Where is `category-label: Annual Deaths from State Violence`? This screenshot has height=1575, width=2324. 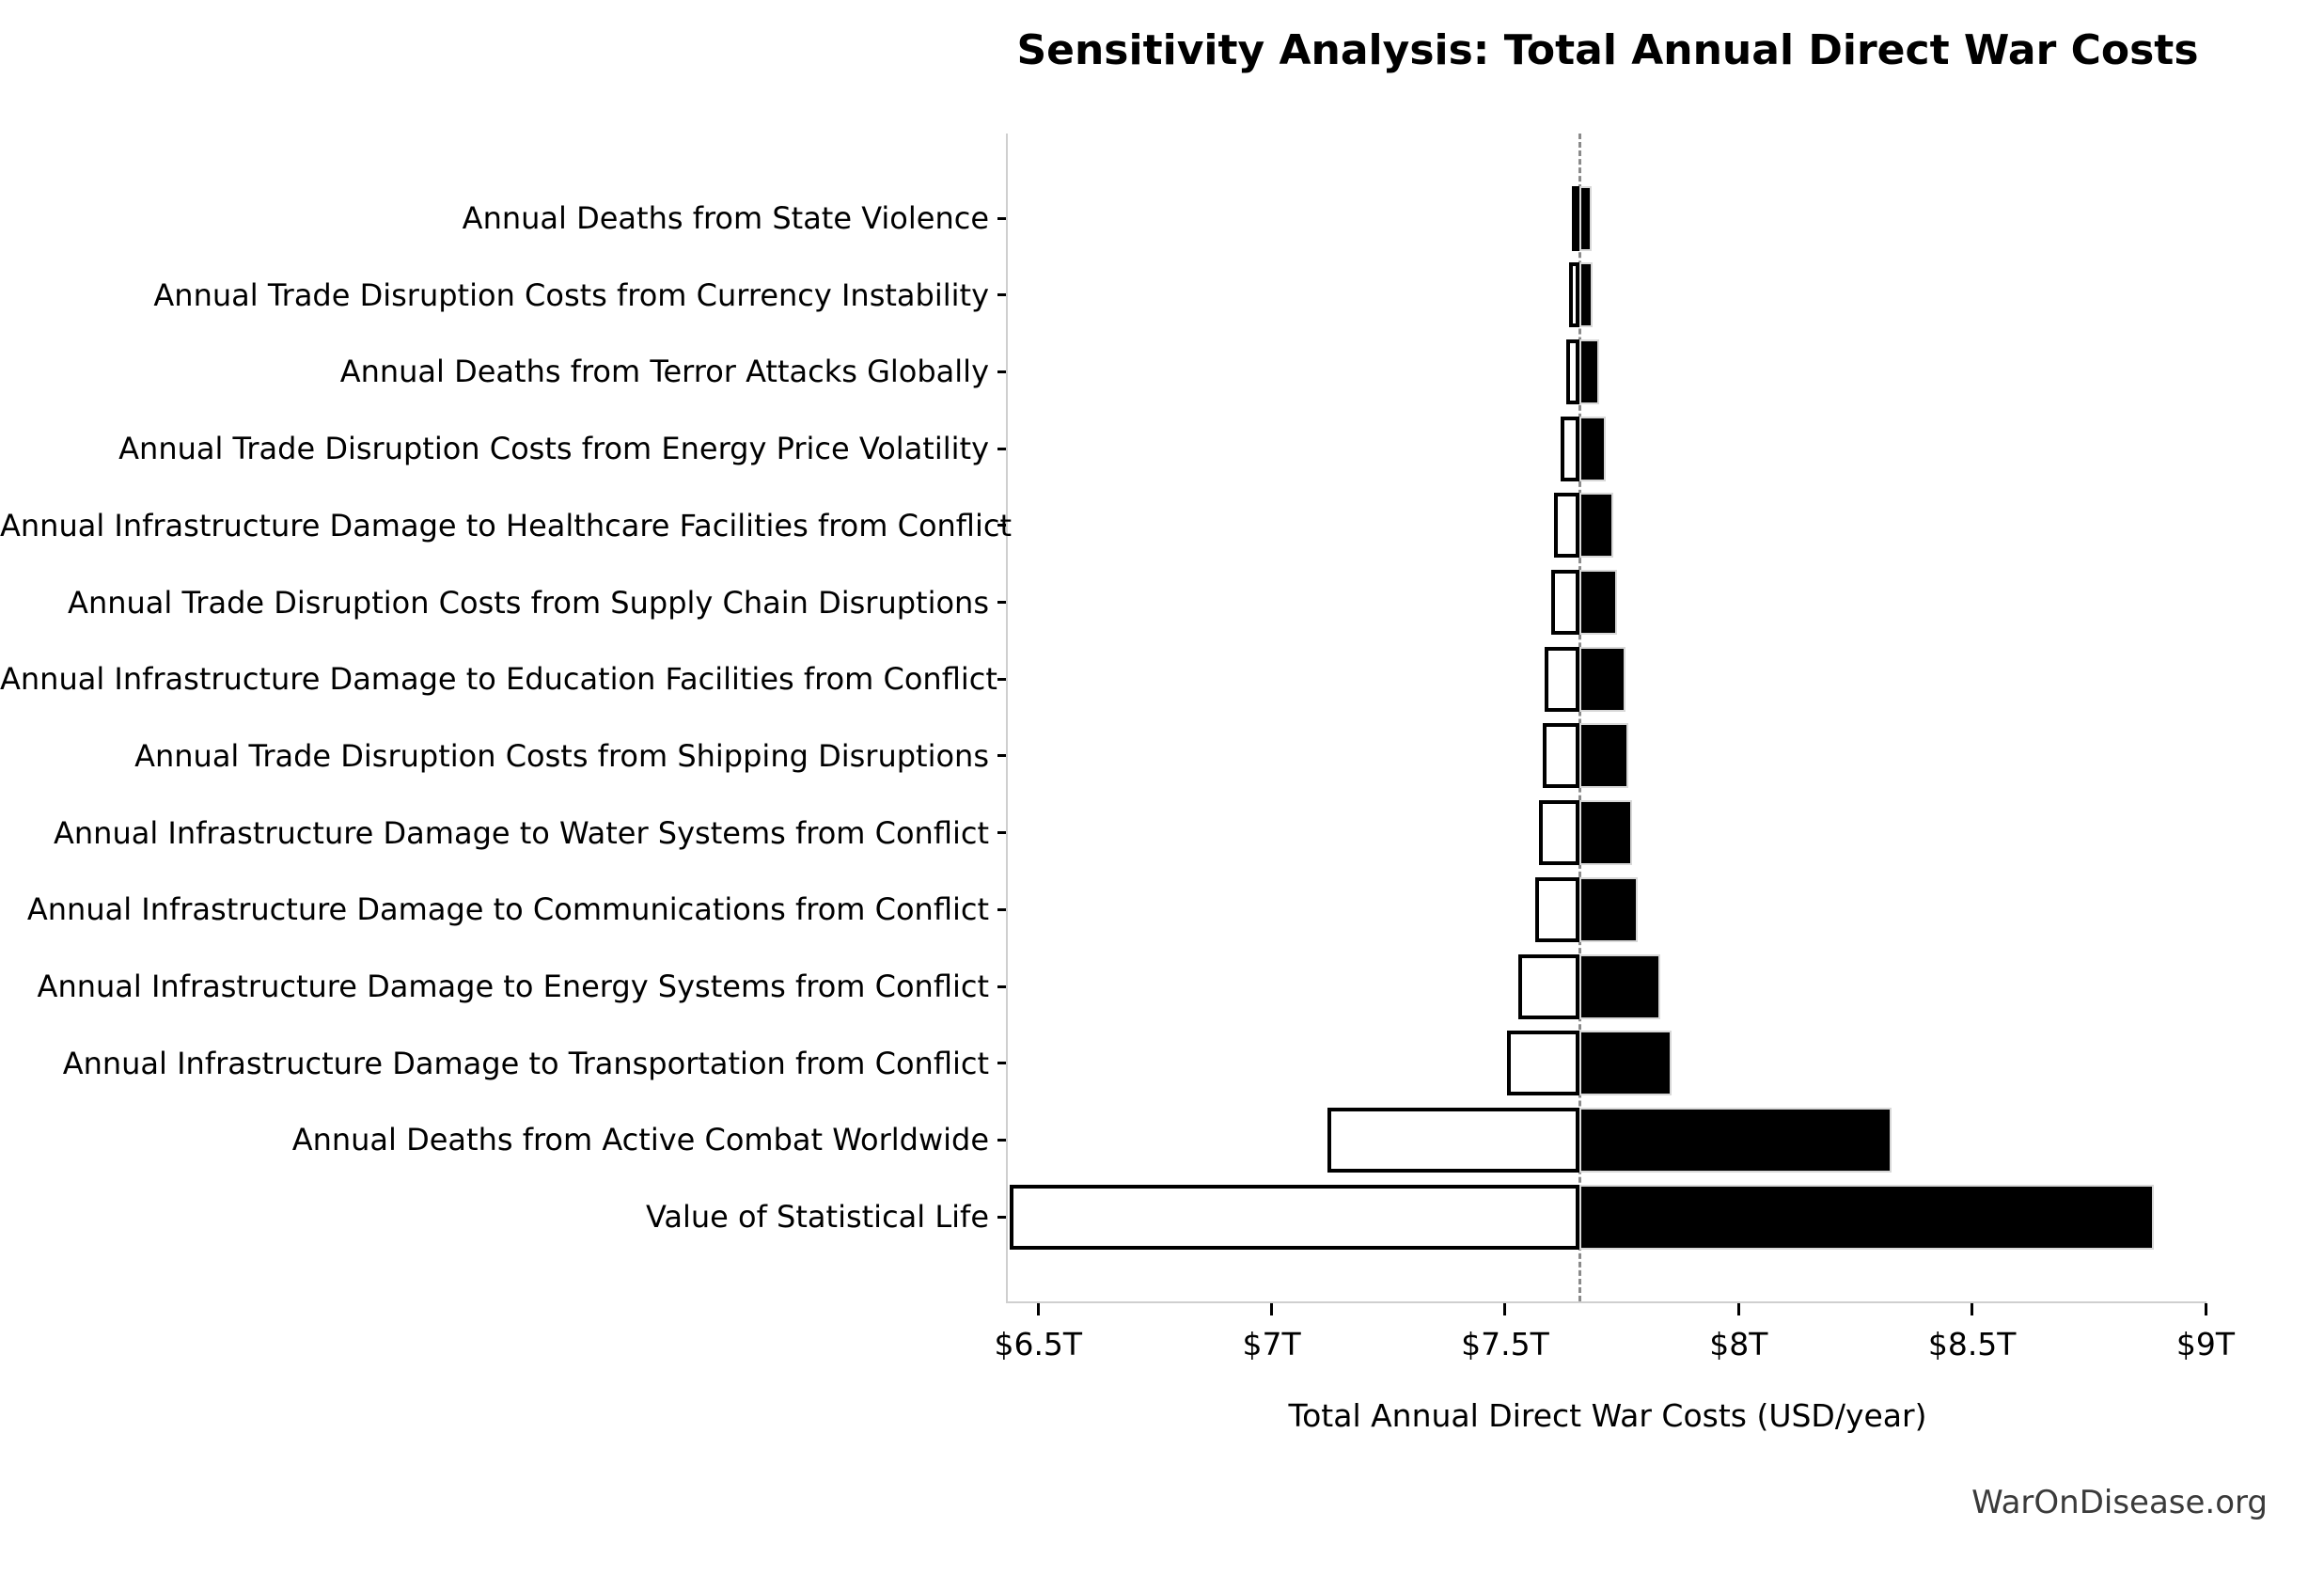
category-label: Annual Deaths from State Violence is located at coordinates (725, 218).